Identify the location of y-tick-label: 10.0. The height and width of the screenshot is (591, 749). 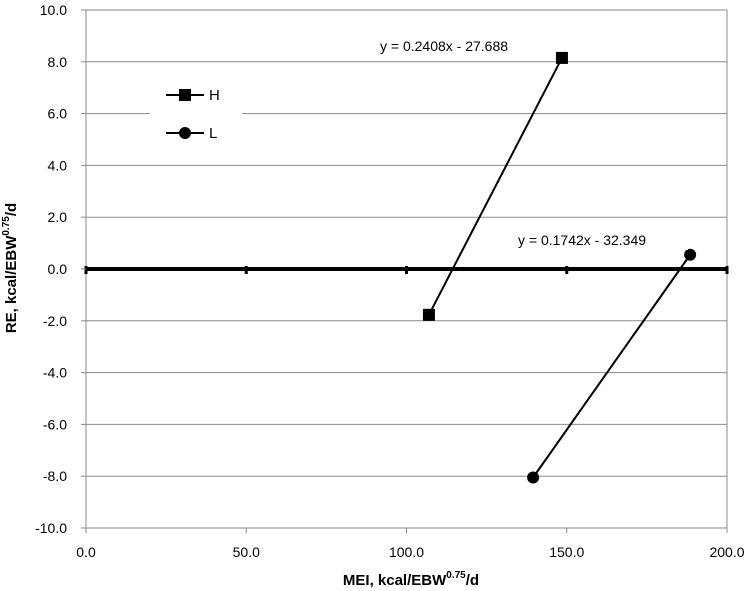
(53, 10).